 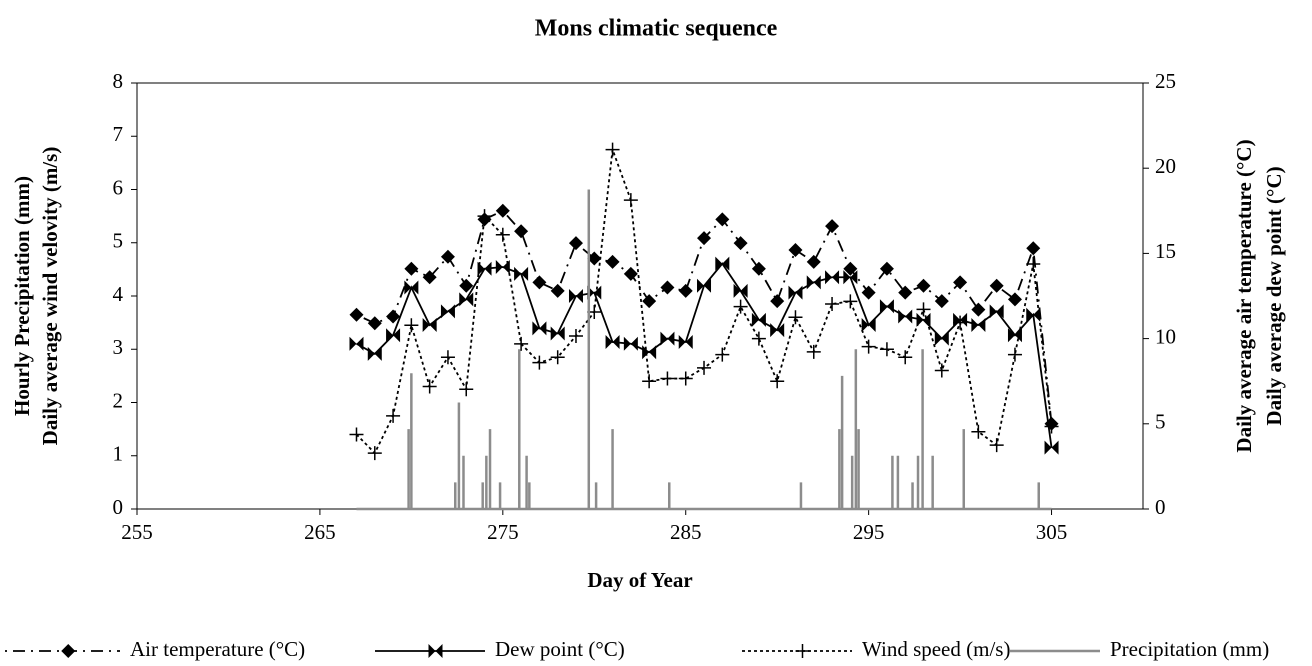 I want to click on legend-label: Wind speed (m/s), so click(x=936, y=649).